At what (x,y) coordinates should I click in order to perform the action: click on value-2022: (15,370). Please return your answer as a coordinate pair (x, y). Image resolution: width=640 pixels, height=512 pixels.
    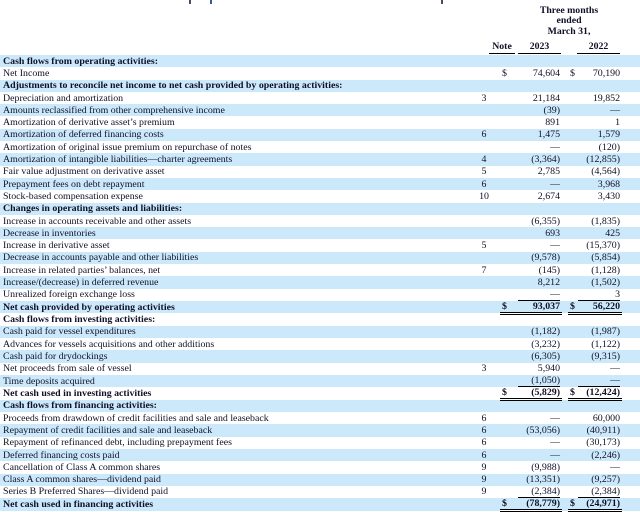
    Looking at the image, I should click on (595, 245).